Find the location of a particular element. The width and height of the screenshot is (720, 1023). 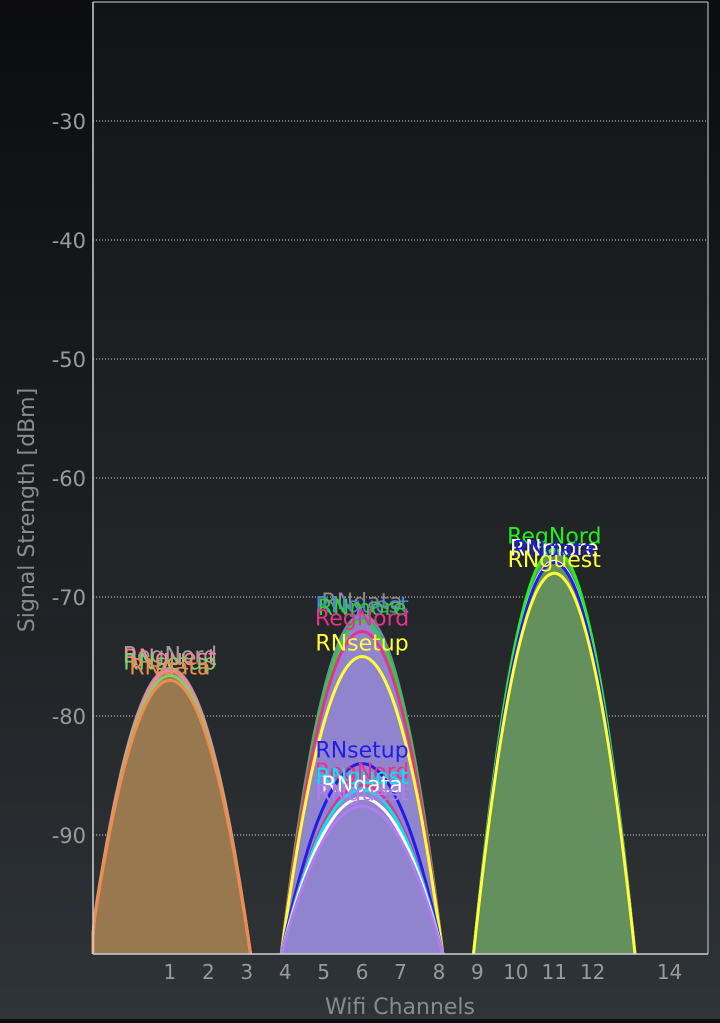

y-tick-labels: -30 -40 -50 -60 -70 -80 -90 is located at coordinates (69, 479).